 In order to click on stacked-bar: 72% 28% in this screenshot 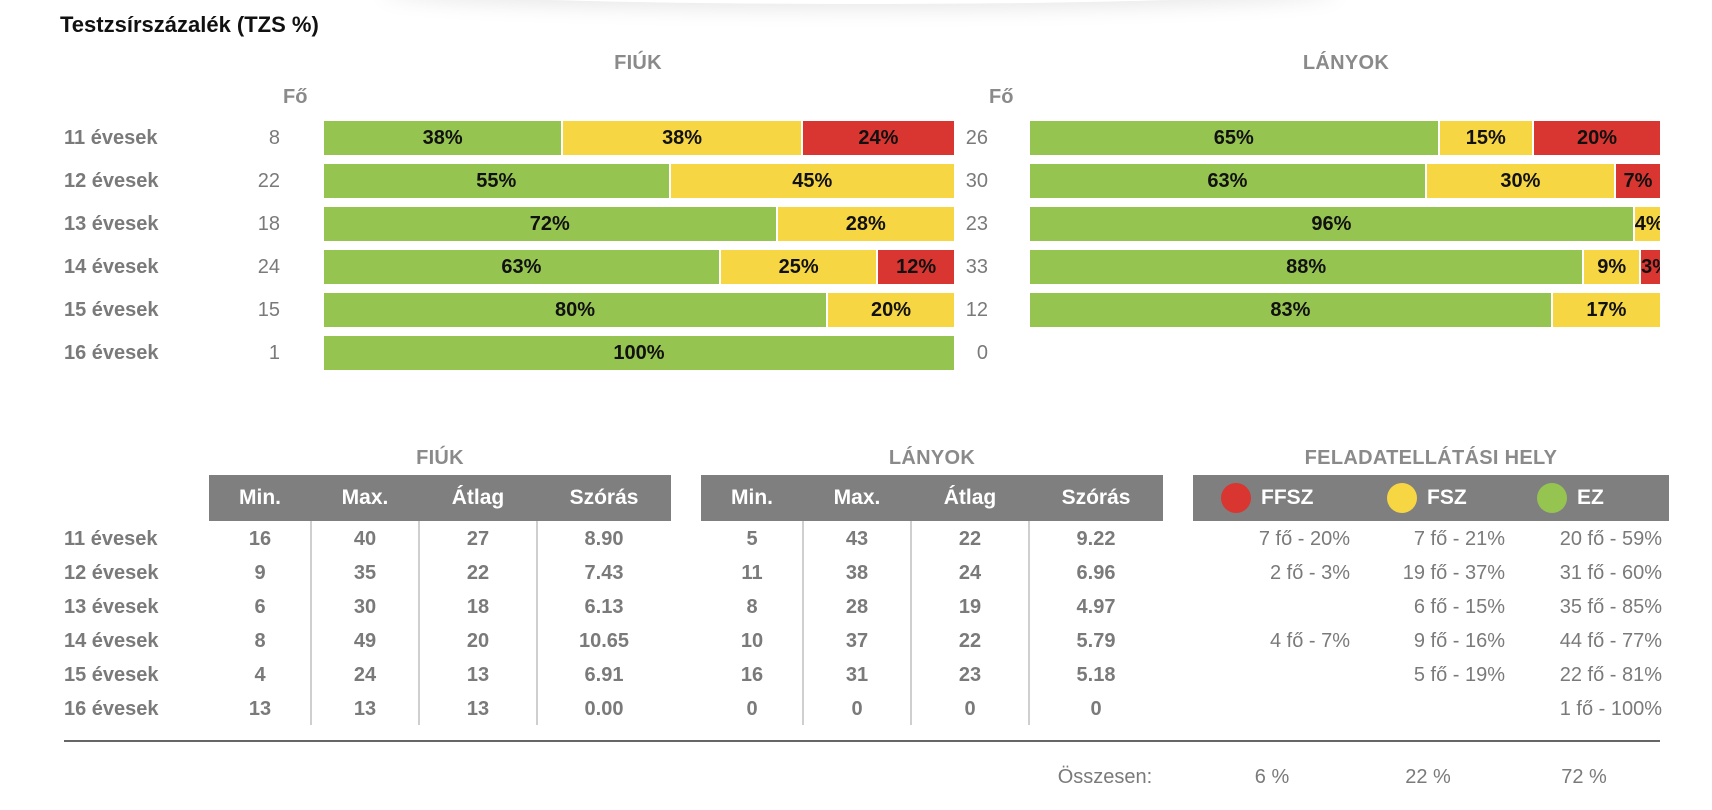, I will do `click(639, 224)`.